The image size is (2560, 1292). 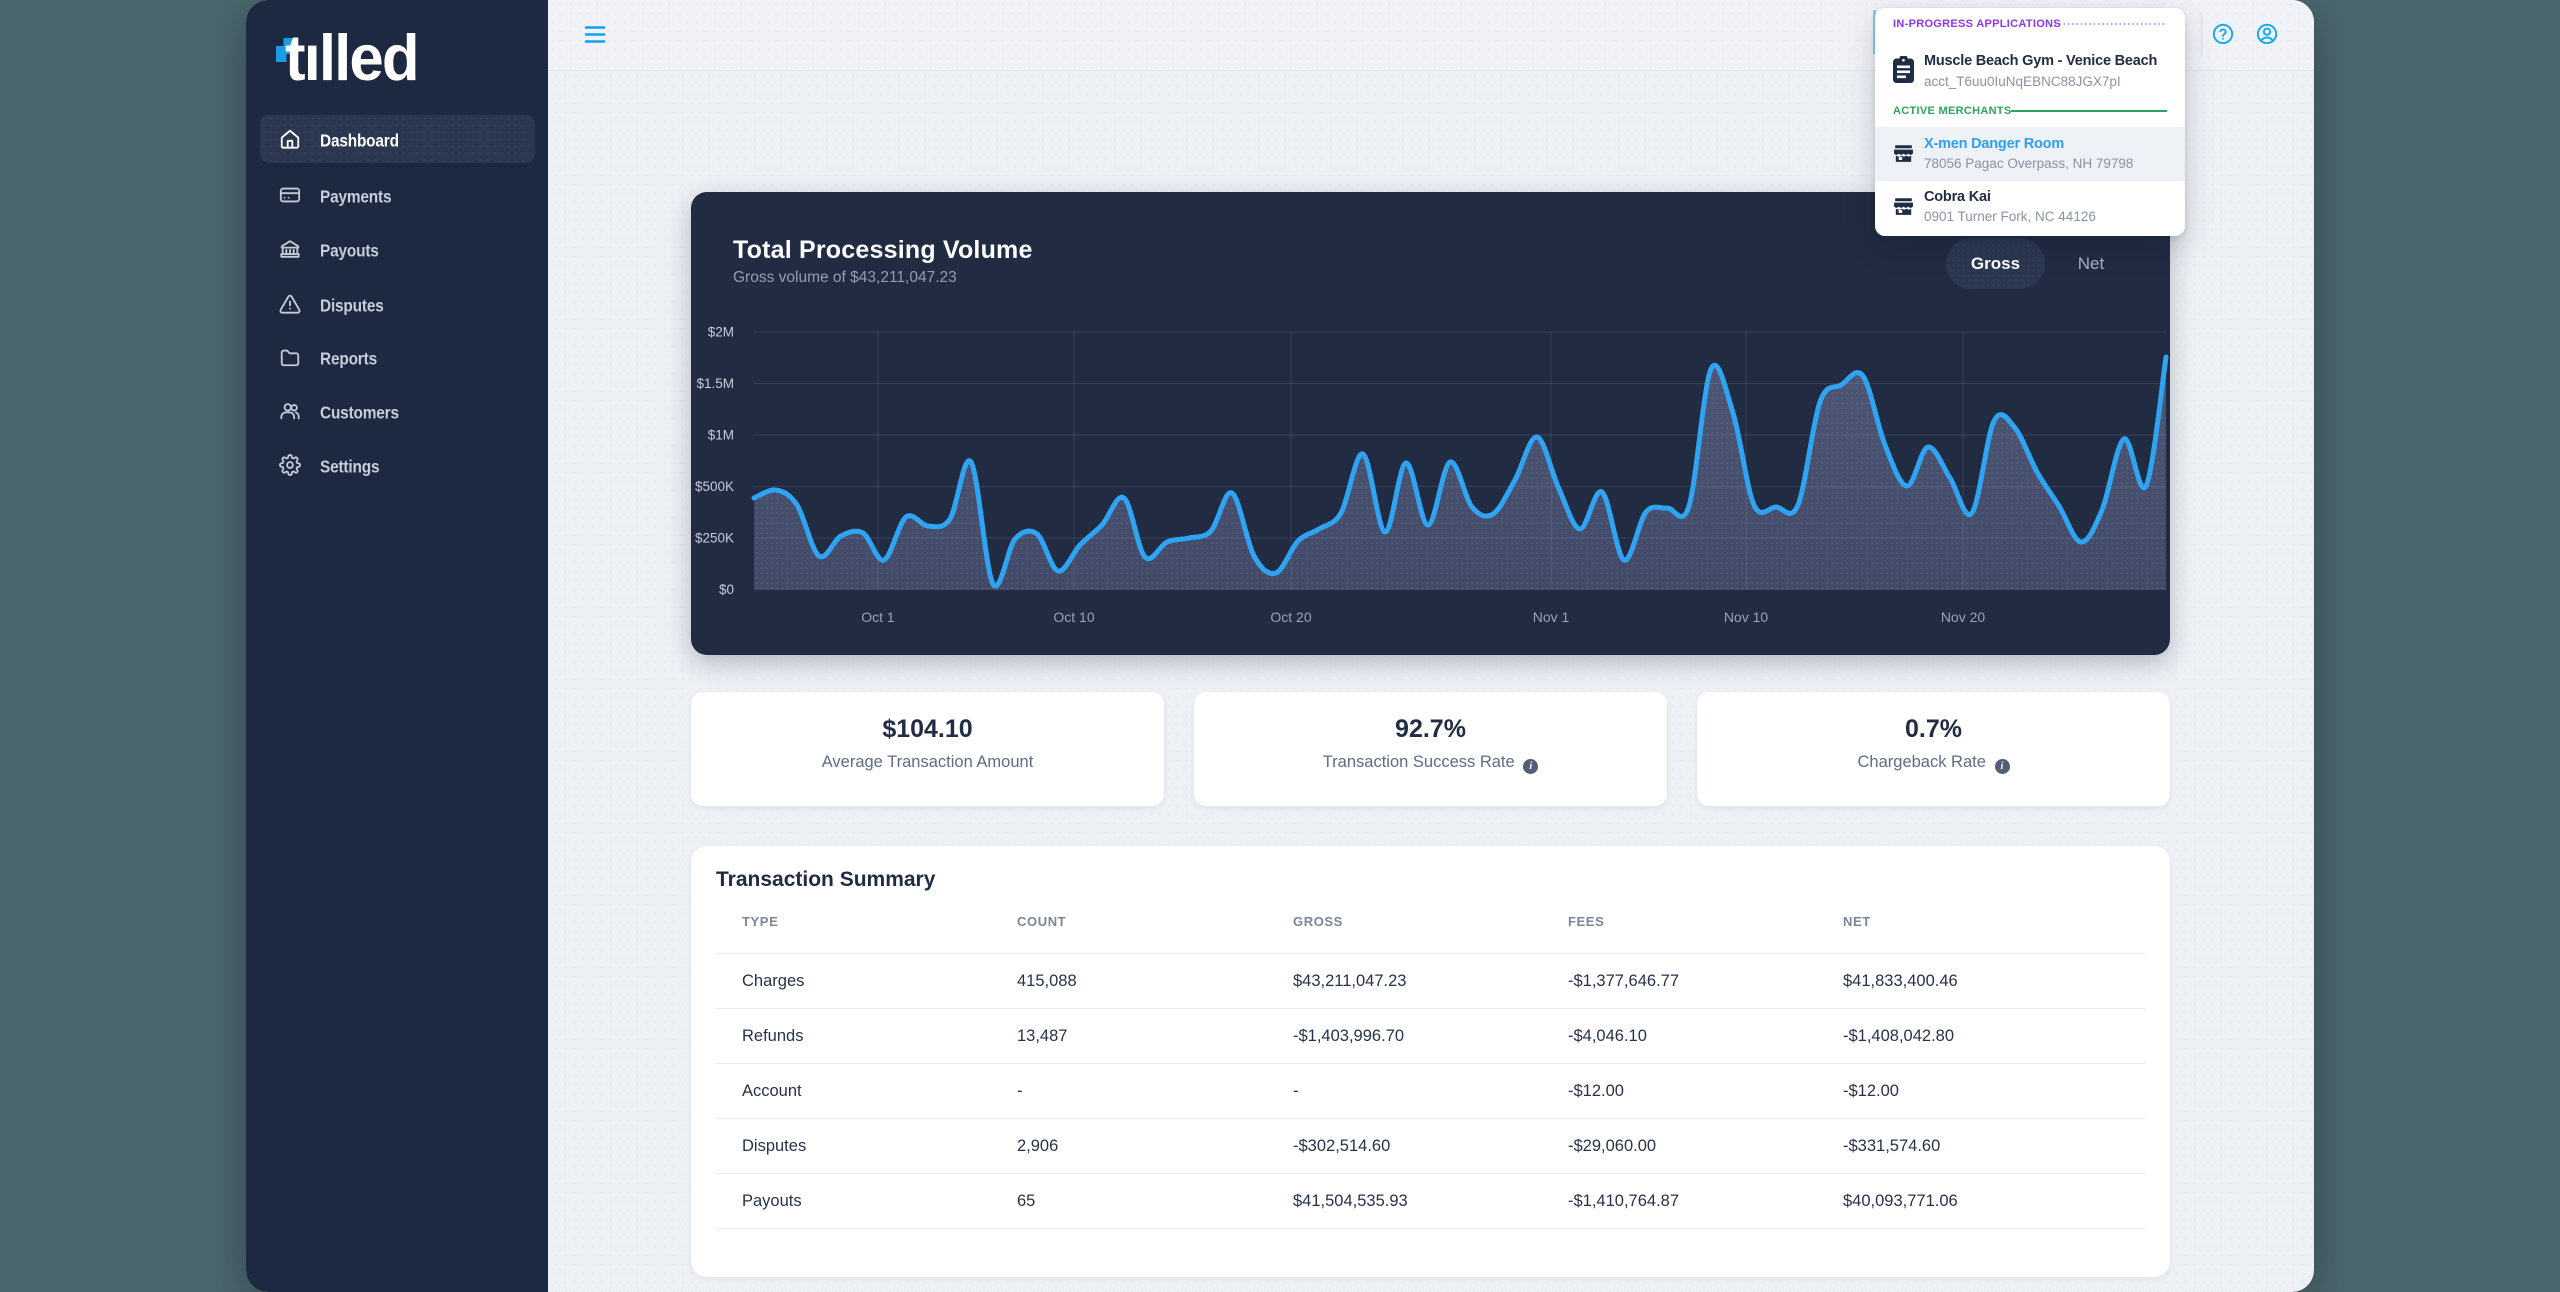 What do you see at coordinates (726, 589) in the screenshot?
I see `svg-text: $0` at bounding box center [726, 589].